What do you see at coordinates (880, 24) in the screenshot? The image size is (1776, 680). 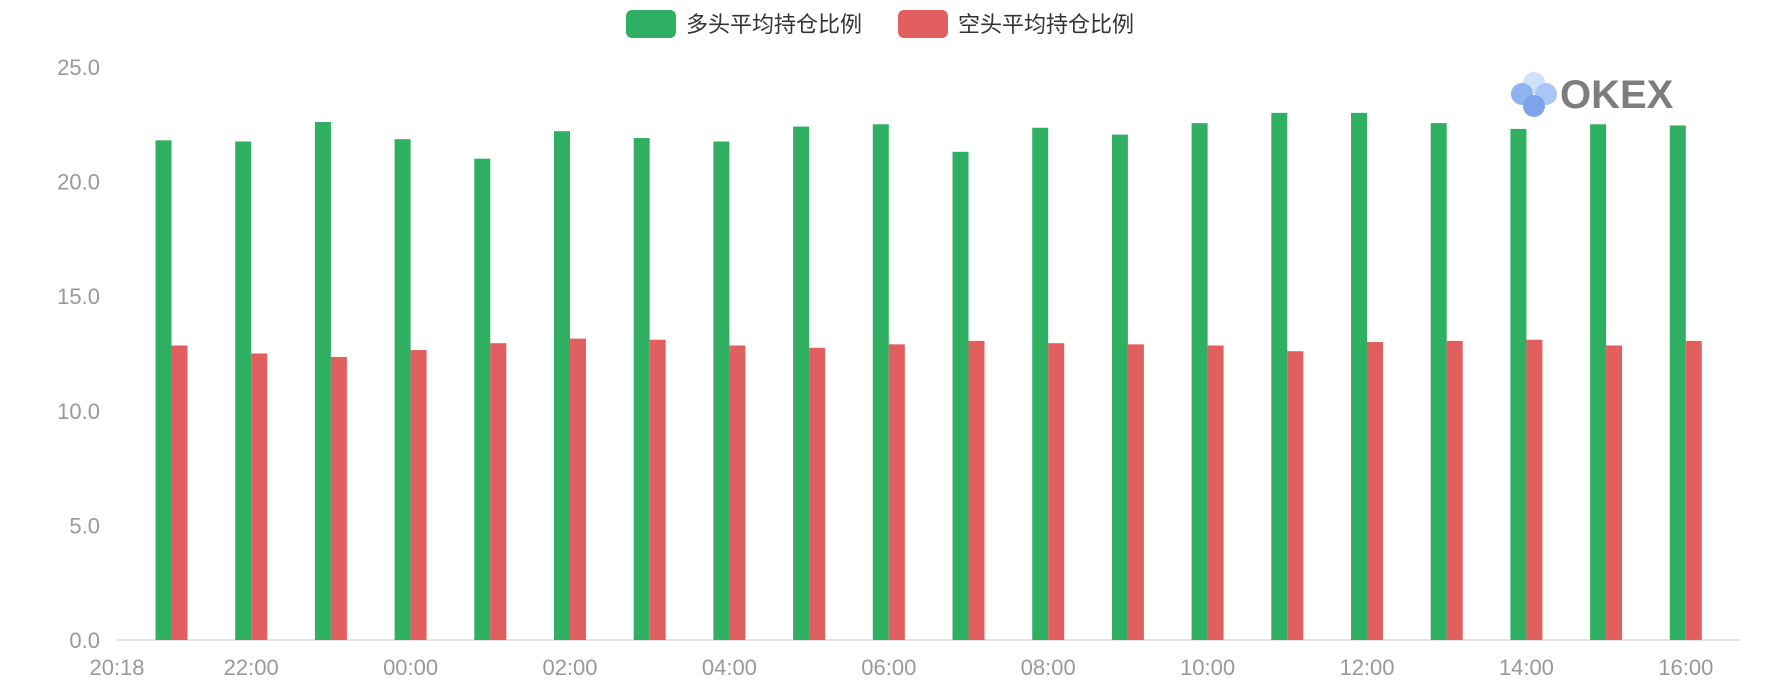 I see `legend: 多头平均持仓比例 空头平均持仓比例` at bounding box center [880, 24].